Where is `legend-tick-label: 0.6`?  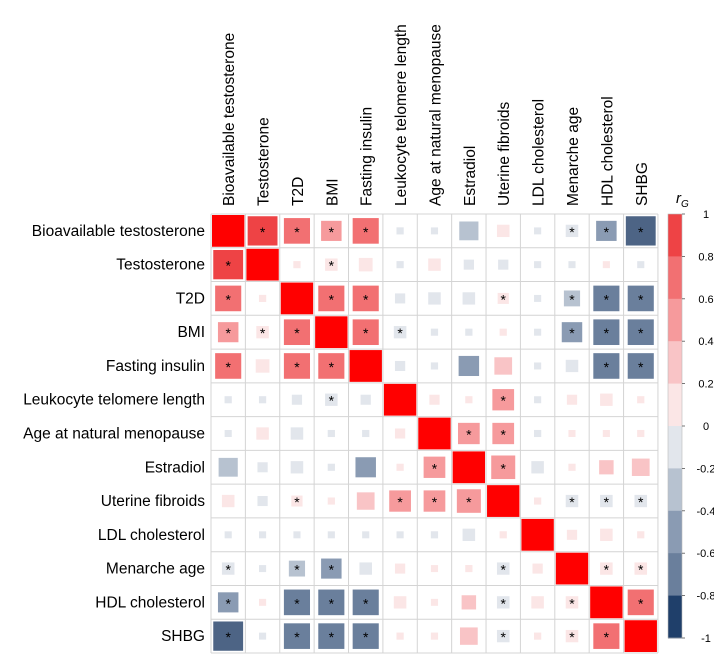 legend-tick-label: 0.6 is located at coordinates (705, 300).